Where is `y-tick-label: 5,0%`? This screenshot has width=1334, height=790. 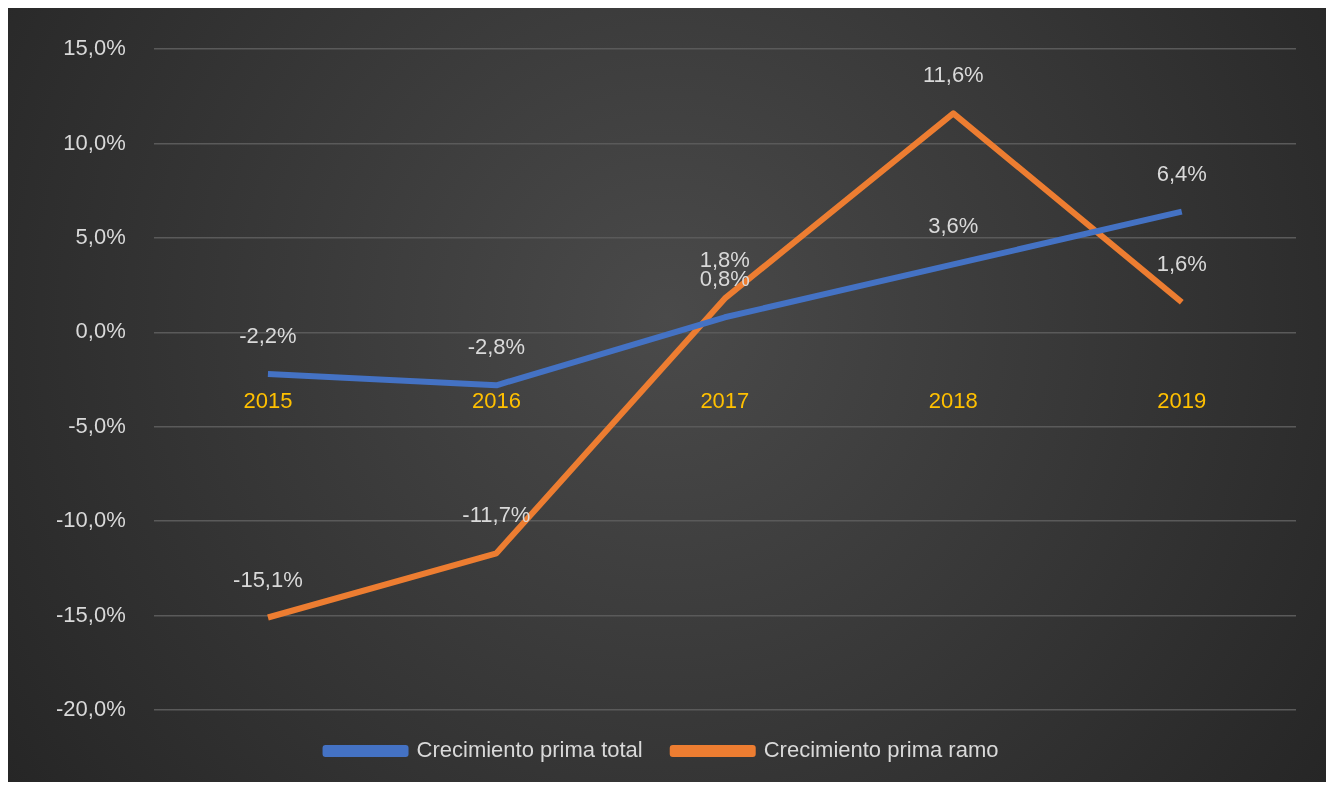
y-tick-label: 5,0% is located at coordinates (100, 237).